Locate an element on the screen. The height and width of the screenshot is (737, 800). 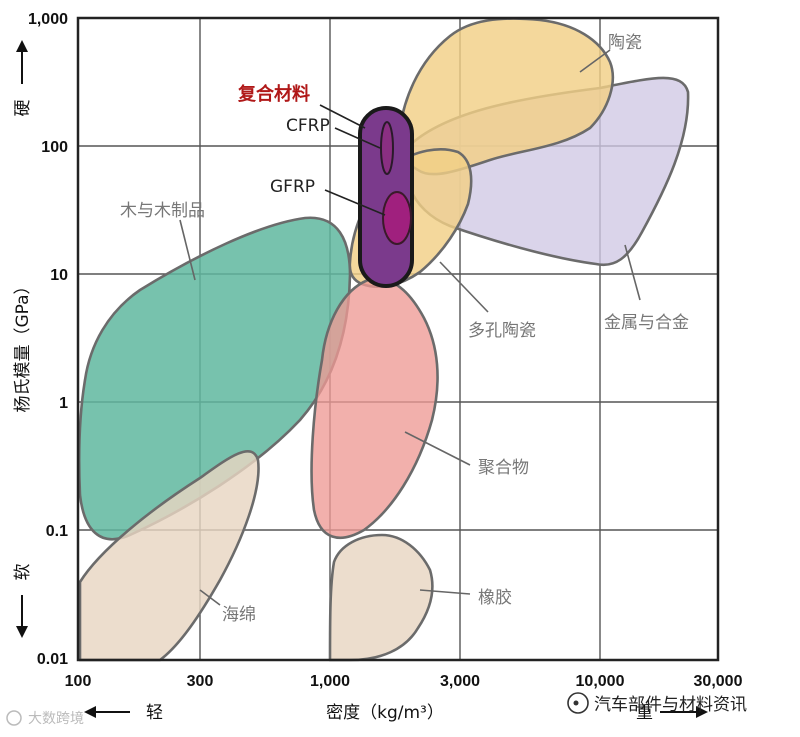
wechat-logo-icon is located at coordinates (578, 703).